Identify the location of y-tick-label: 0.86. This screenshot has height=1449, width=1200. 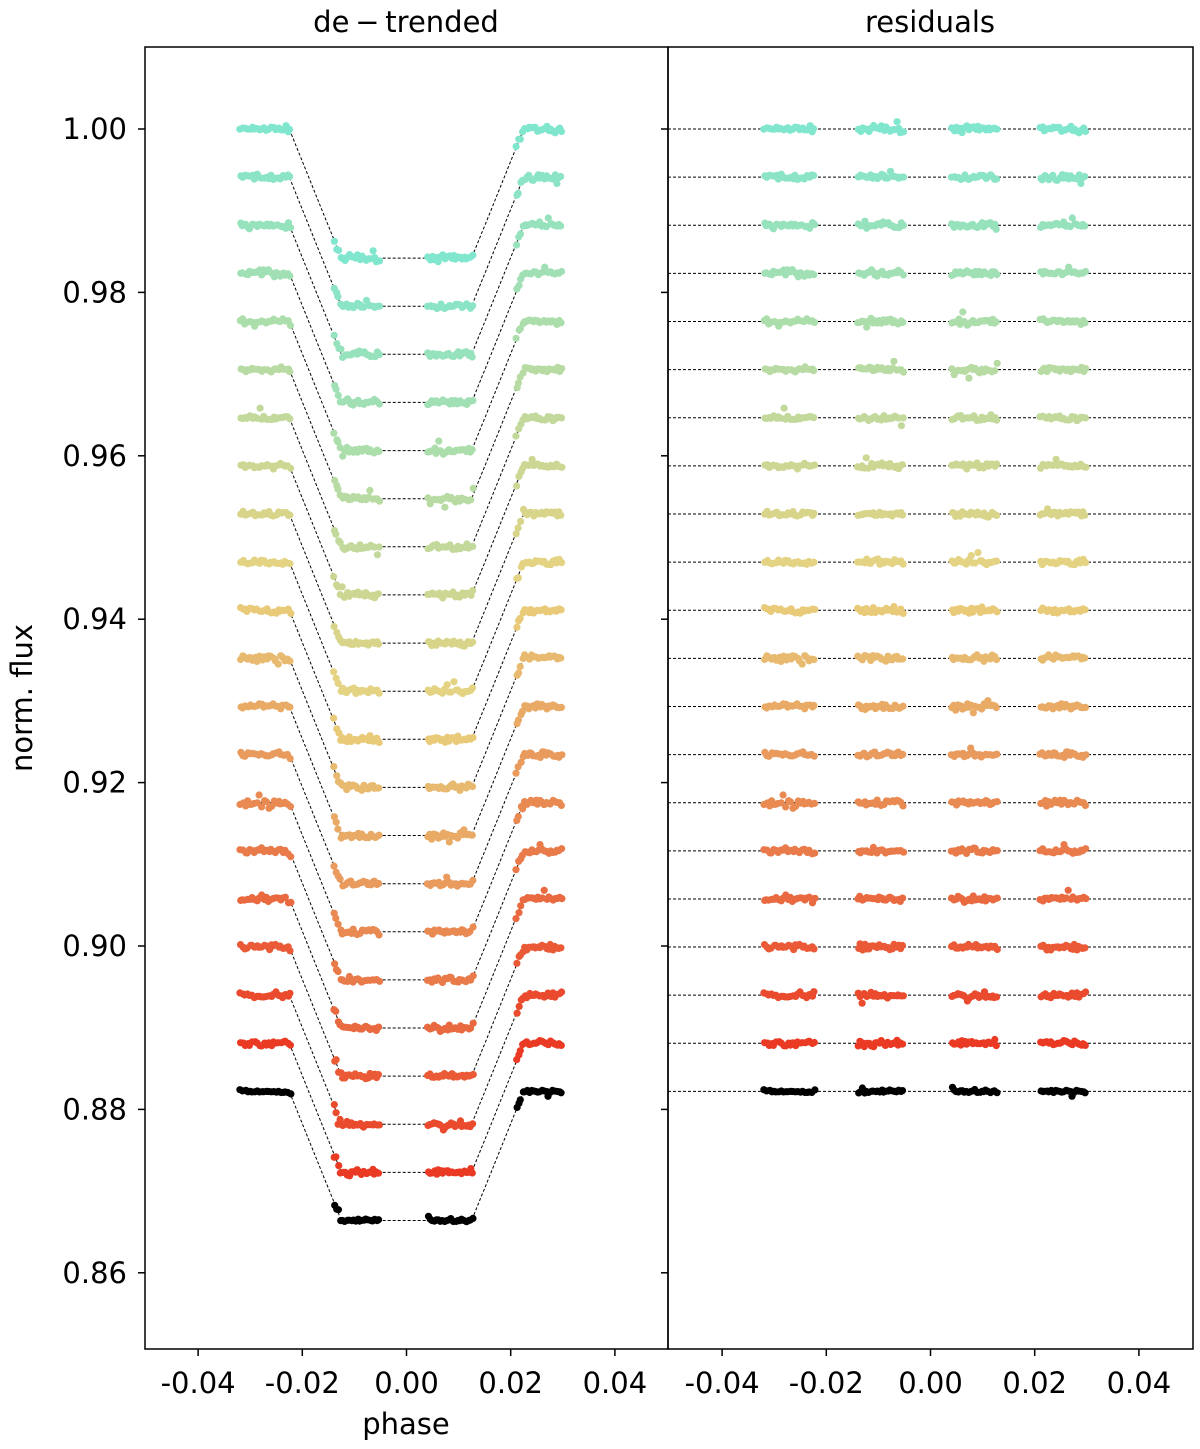
(94, 1273).